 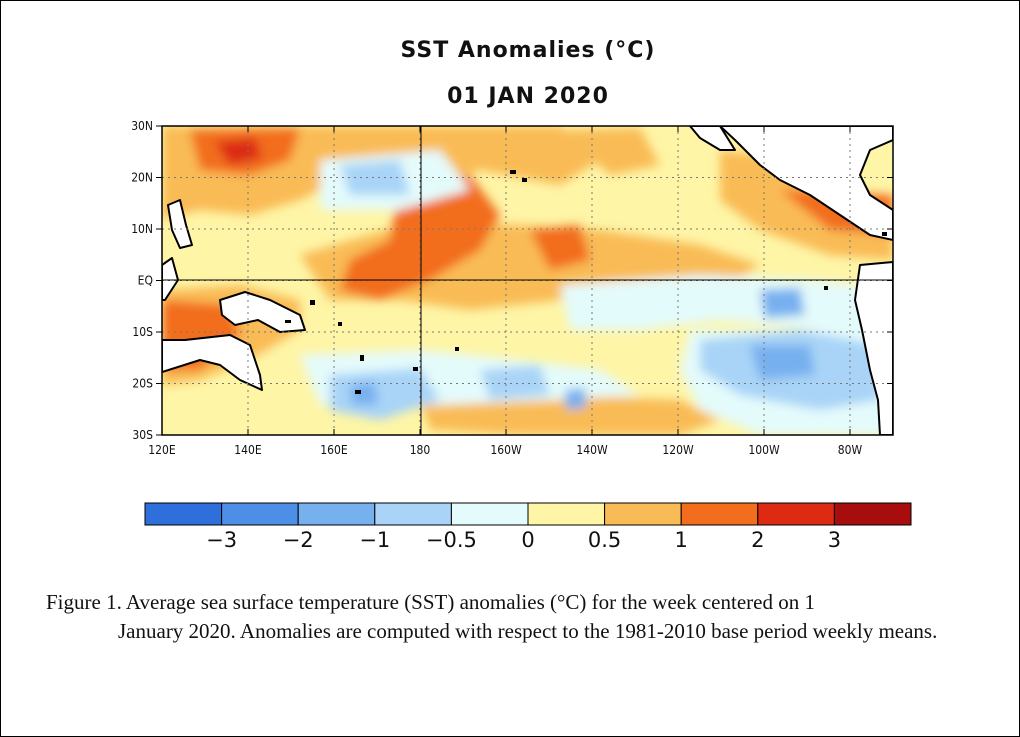 What do you see at coordinates (162, 450) in the screenshot?
I see `x-tick-label: 120E` at bounding box center [162, 450].